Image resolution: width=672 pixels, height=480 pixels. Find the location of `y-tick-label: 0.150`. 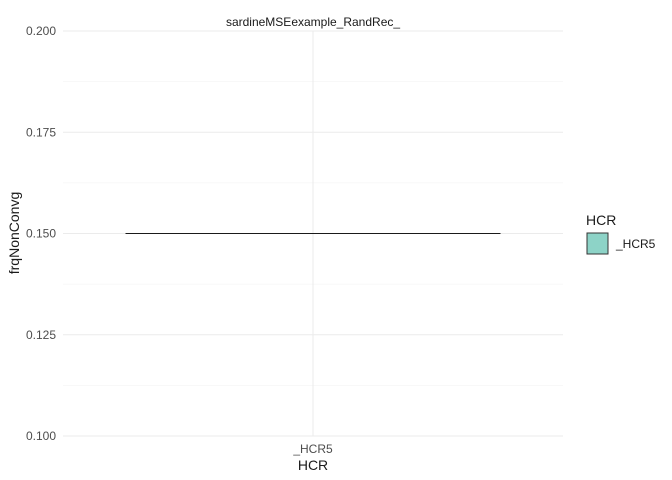

y-tick-label: 0.150 is located at coordinates (41, 234).